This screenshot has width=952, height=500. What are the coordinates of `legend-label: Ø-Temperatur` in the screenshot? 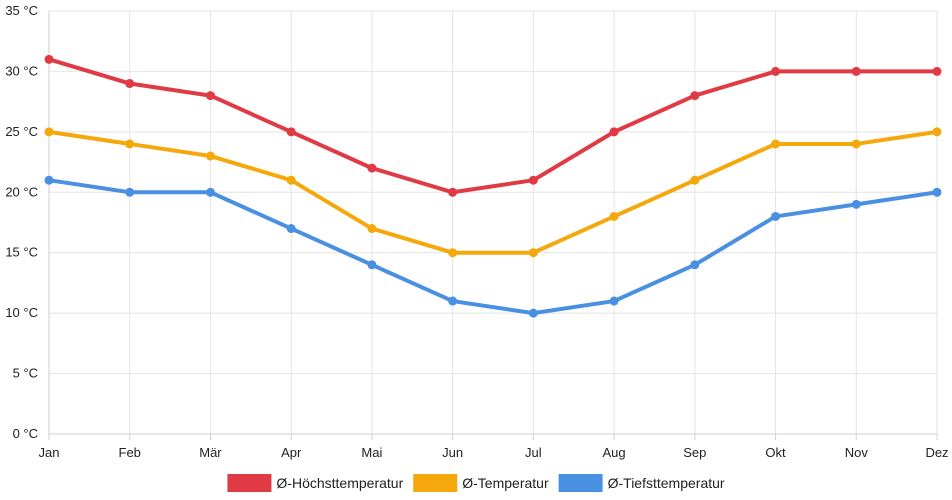 It's located at (505, 483).